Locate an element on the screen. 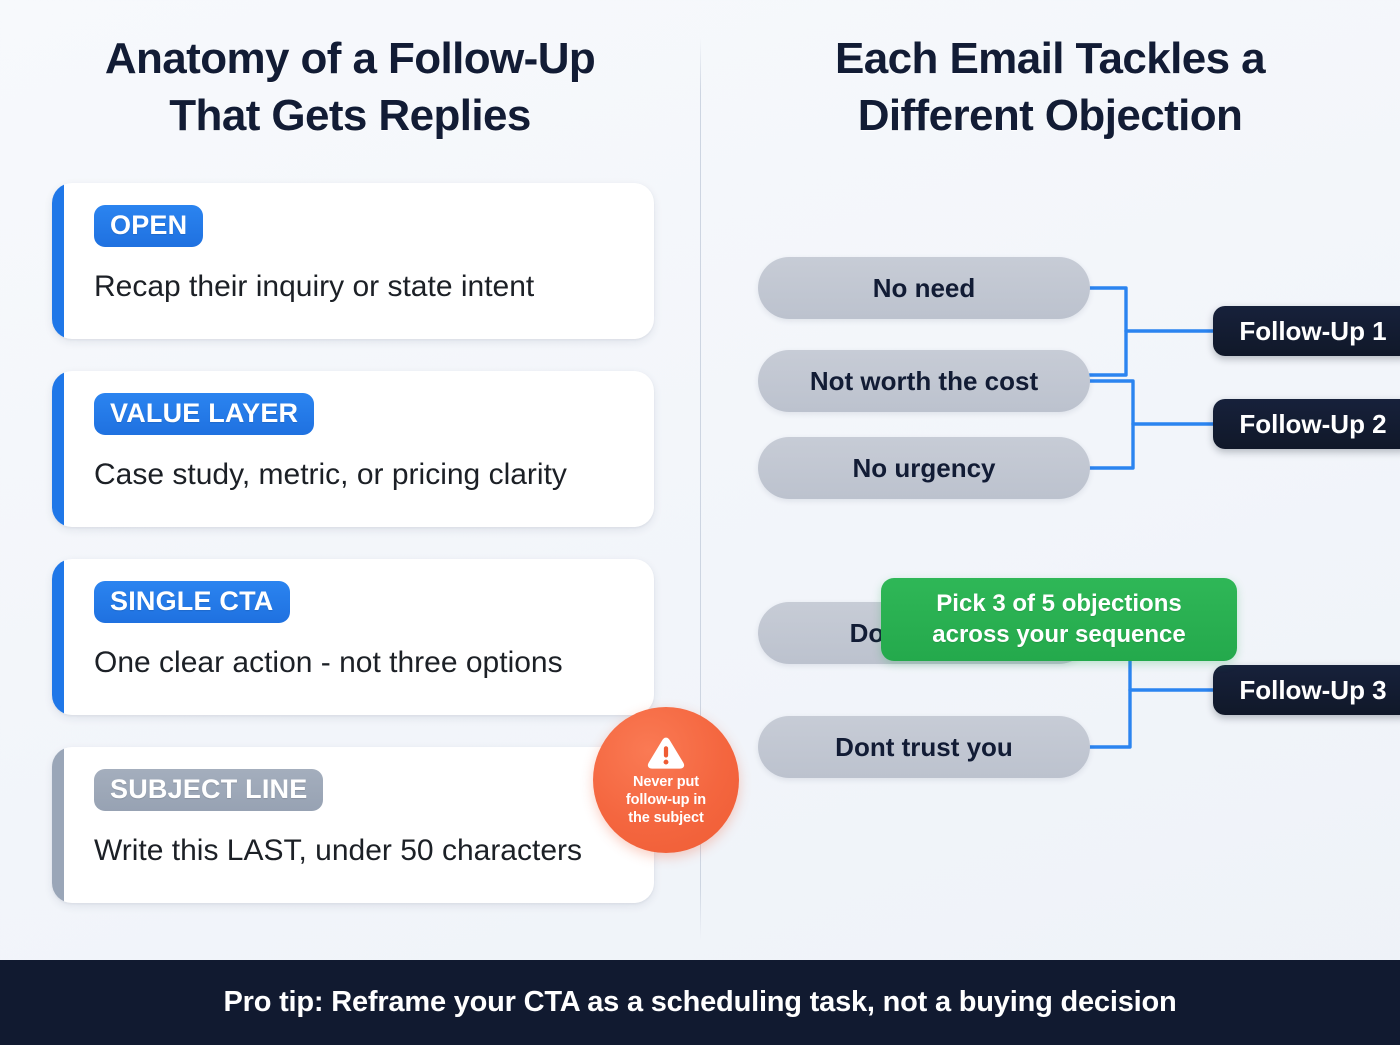  warning-bubble-text: Never put follow-up in the subject is located at coordinates (666, 800).